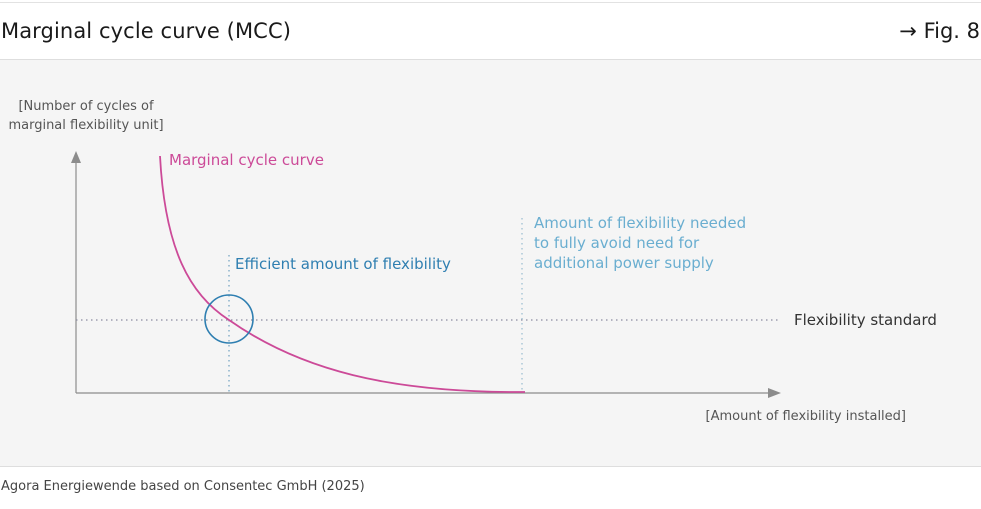  Describe the element at coordinates (343, 264) in the screenshot. I see `efficient-amount-label: Efficient amount of flexibility` at that location.